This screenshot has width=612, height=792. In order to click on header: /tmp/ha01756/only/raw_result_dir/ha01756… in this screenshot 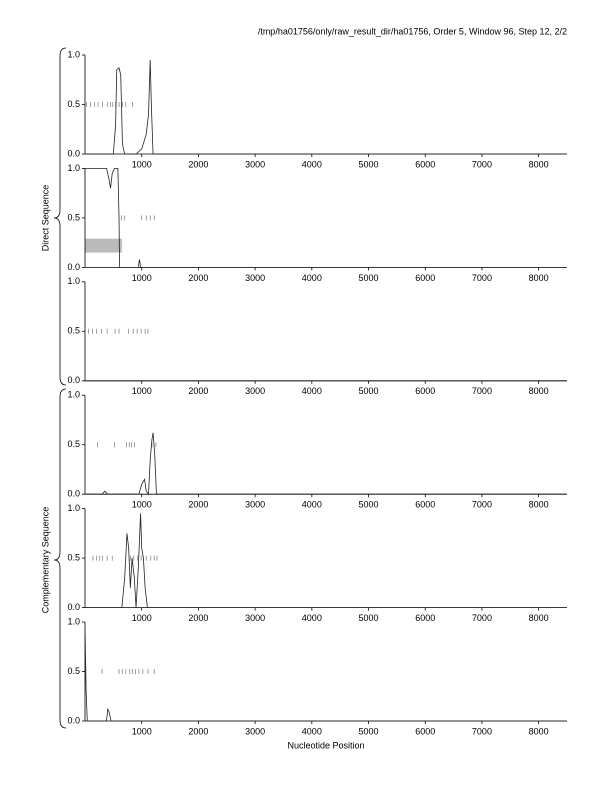, I will do `click(412, 31)`.